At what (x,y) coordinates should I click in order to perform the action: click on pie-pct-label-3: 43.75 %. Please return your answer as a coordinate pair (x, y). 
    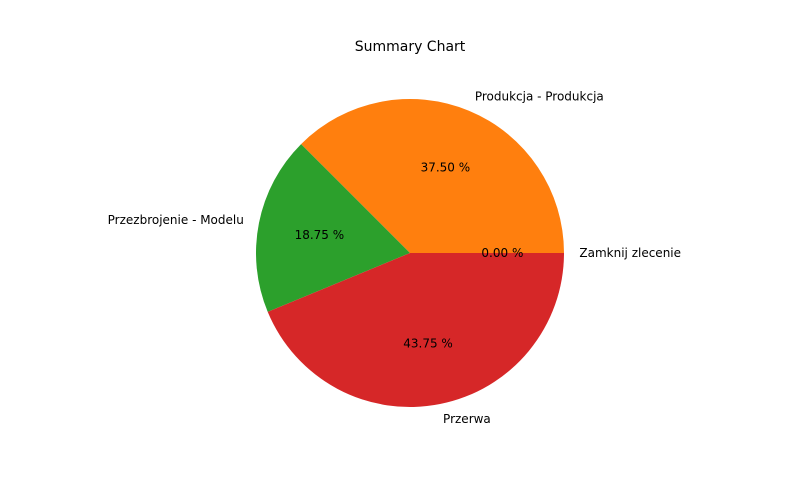
    Looking at the image, I should click on (428, 344).